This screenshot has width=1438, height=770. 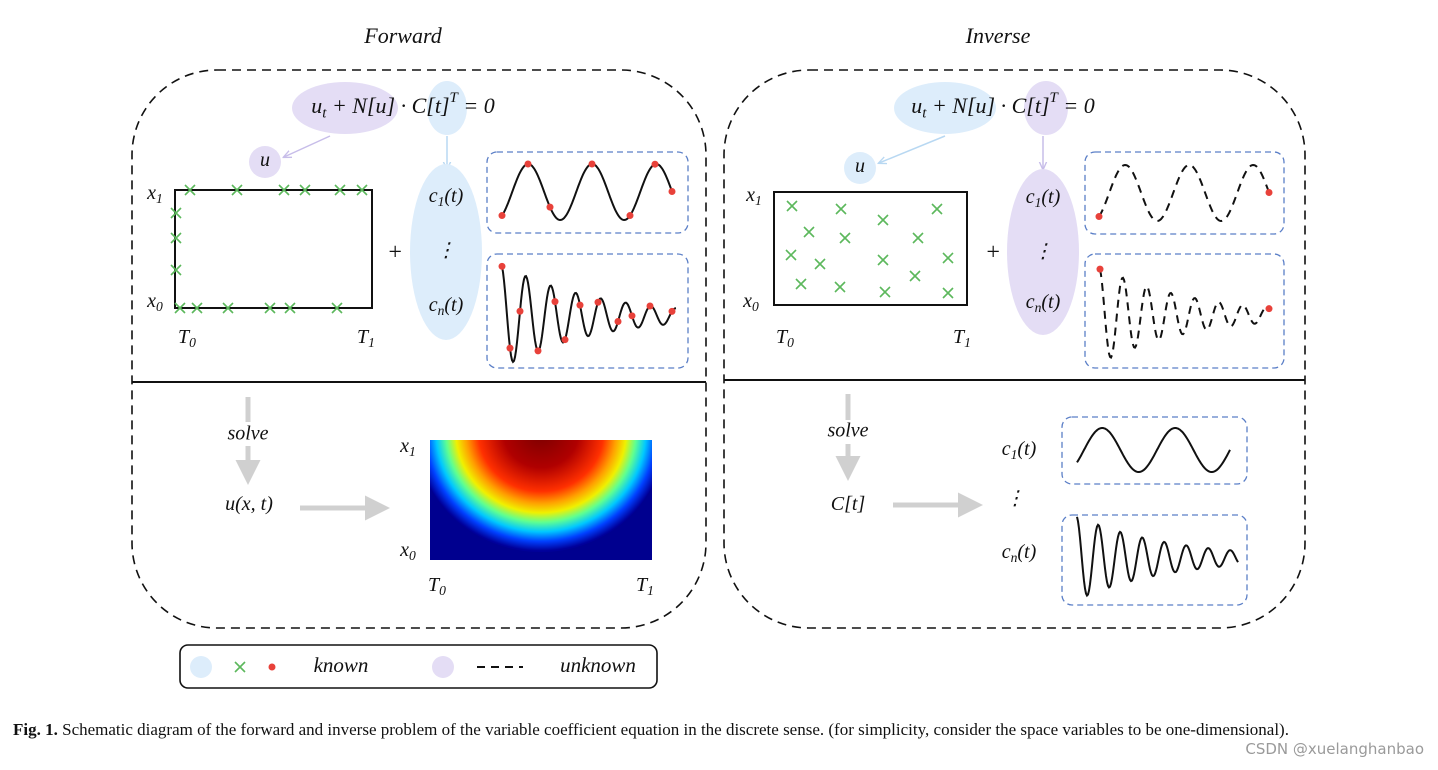 I want to click on axis-label: x0, so click(x=750, y=302).